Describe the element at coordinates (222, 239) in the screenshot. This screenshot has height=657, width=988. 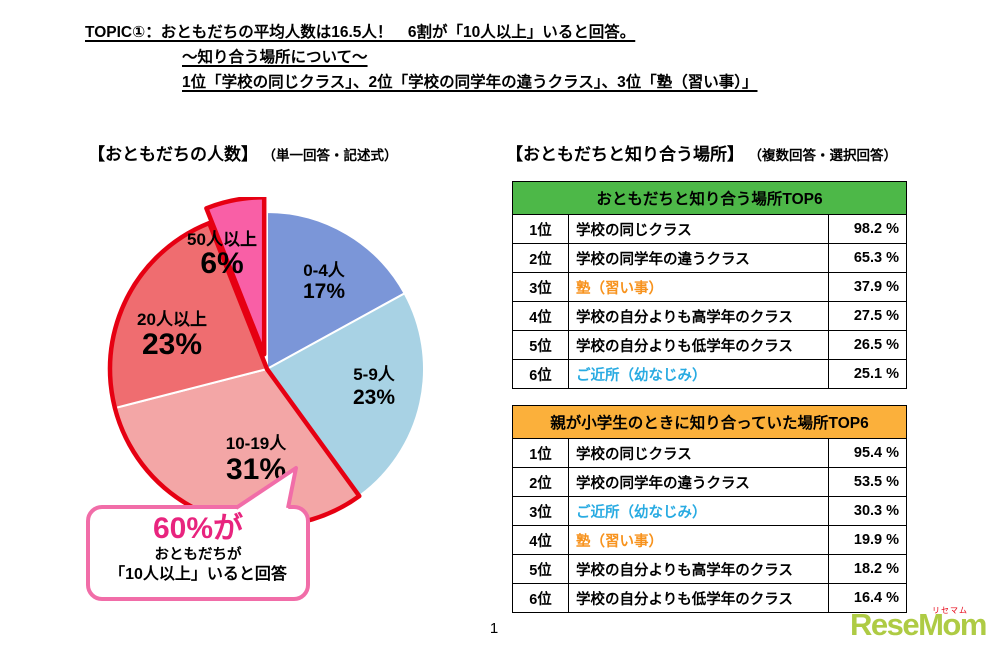
I see `pie-label-50plus: 50人以上` at that location.